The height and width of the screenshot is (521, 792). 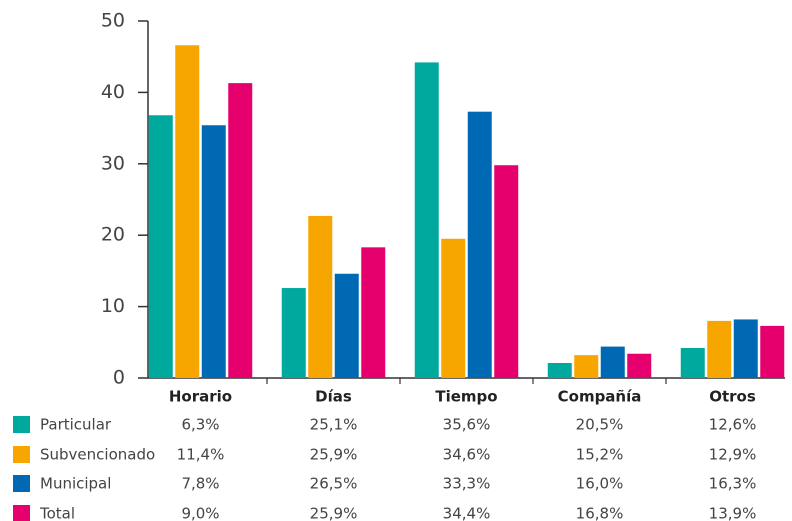 What do you see at coordinates (733, 484) in the screenshot?
I see `table-cell: 16,3%` at bounding box center [733, 484].